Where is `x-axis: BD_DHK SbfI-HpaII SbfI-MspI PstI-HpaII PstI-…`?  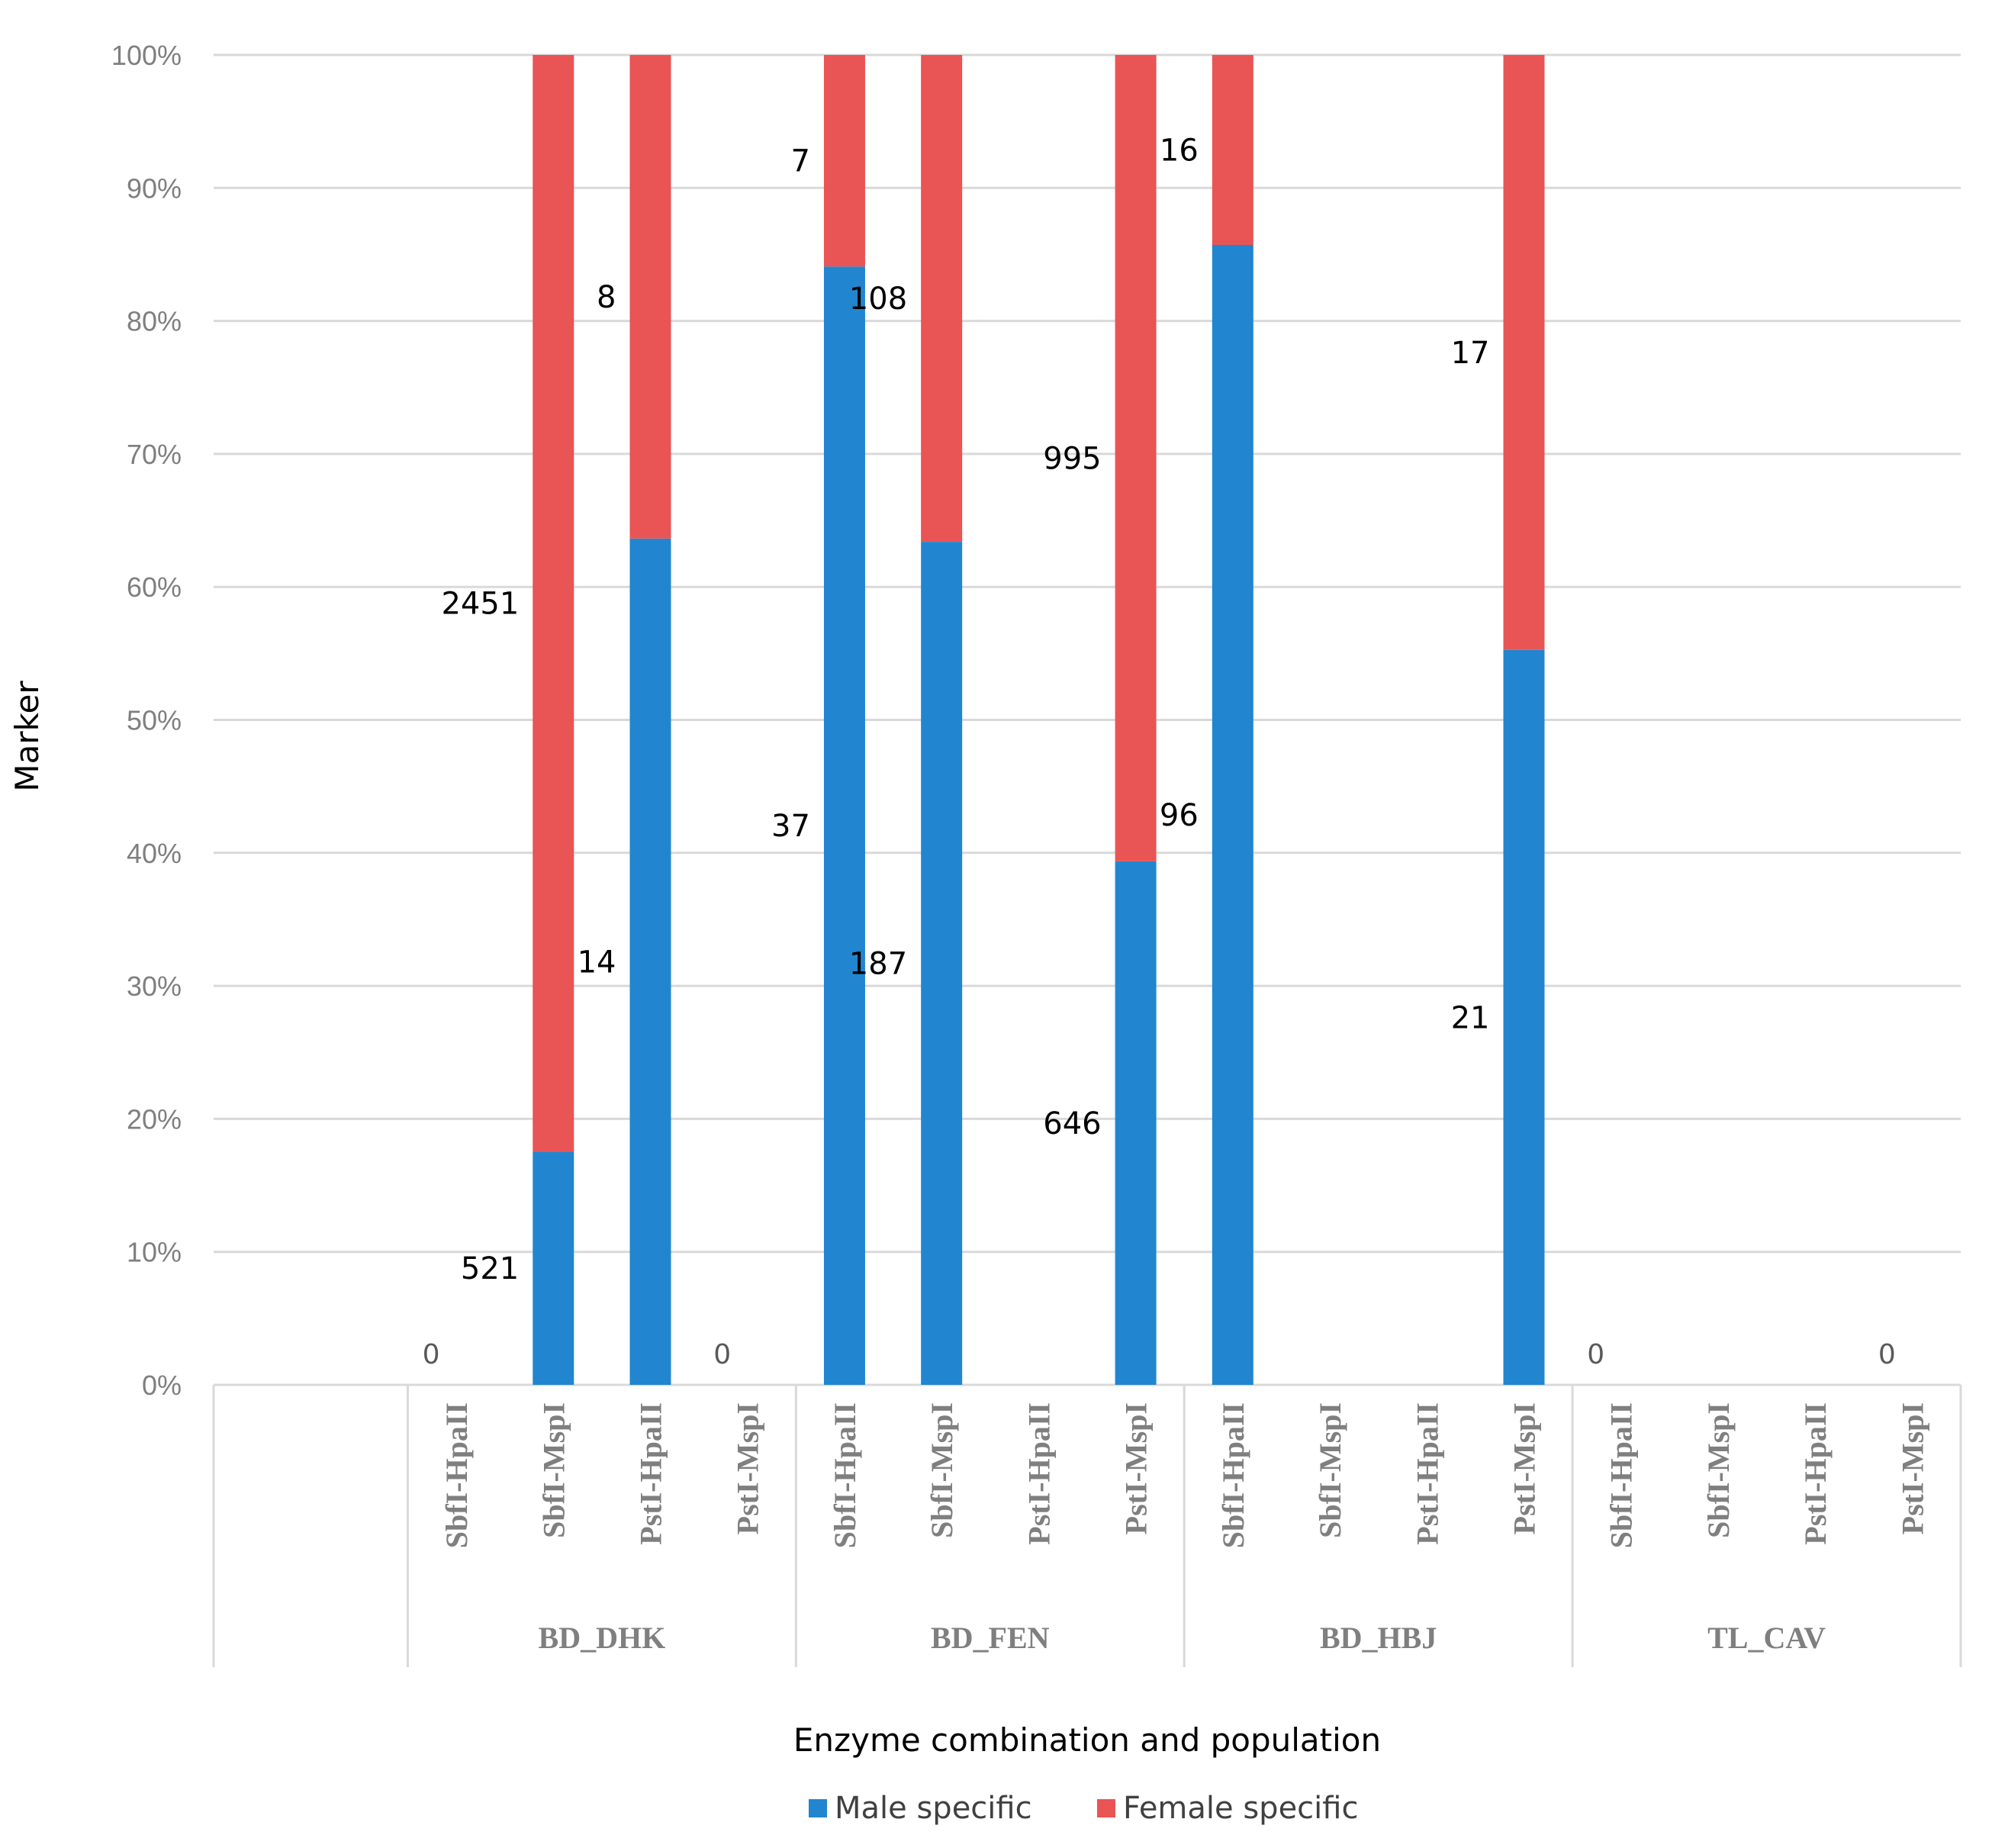 x-axis: BD_DHK SbfI-HpaII SbfI-MspI PstI-HpaII PstI-… is located at coordinates (1087, 1525).